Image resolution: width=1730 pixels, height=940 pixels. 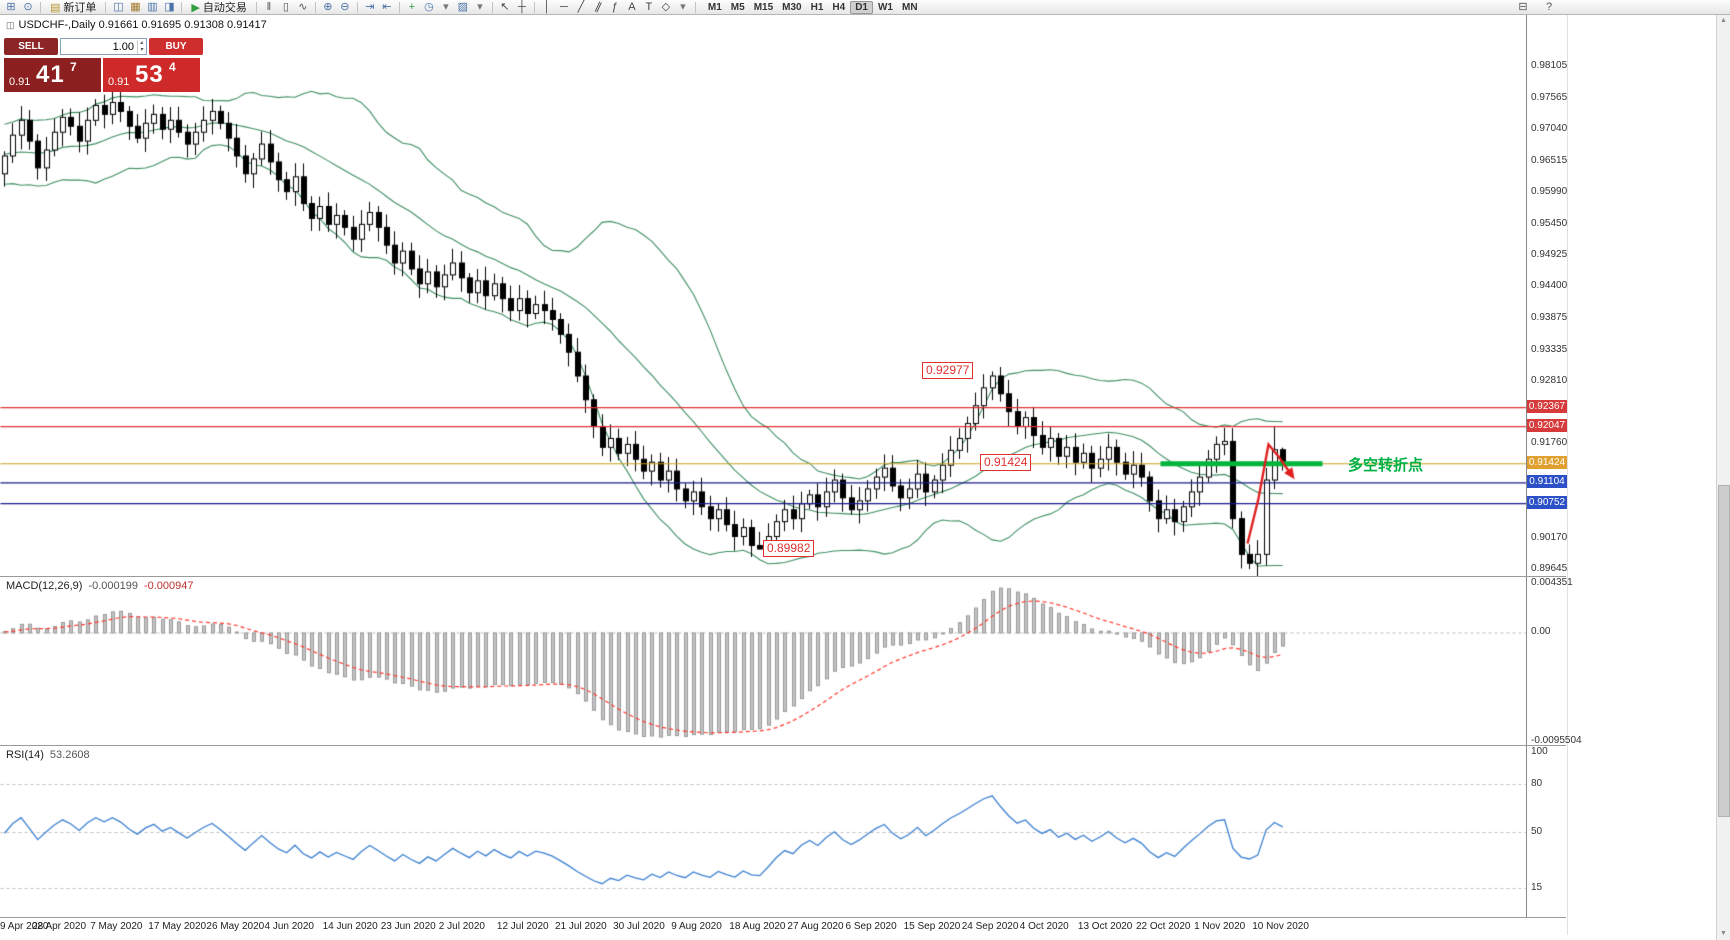 What do you see at coordinates (1723, 477) in the screenshot?
I see `vertical-scrollbar: ▲ ▼` at bounding box center [1723, 477].